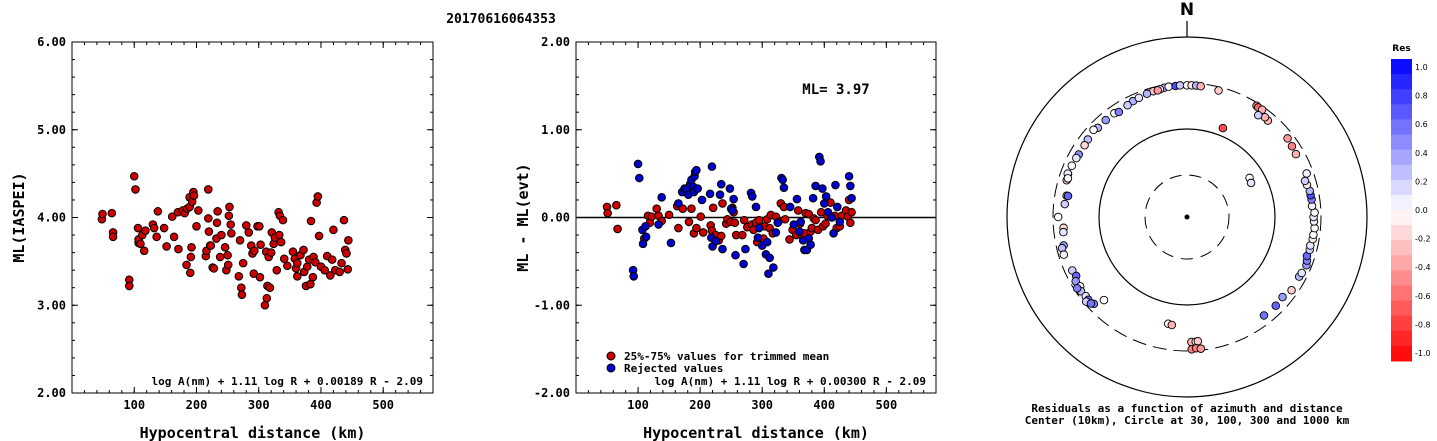 Image resolution: width=1437 pixels, height=441 pixels. I want to click on colorbar-tick-label: -0.8, so click(1423, 324).